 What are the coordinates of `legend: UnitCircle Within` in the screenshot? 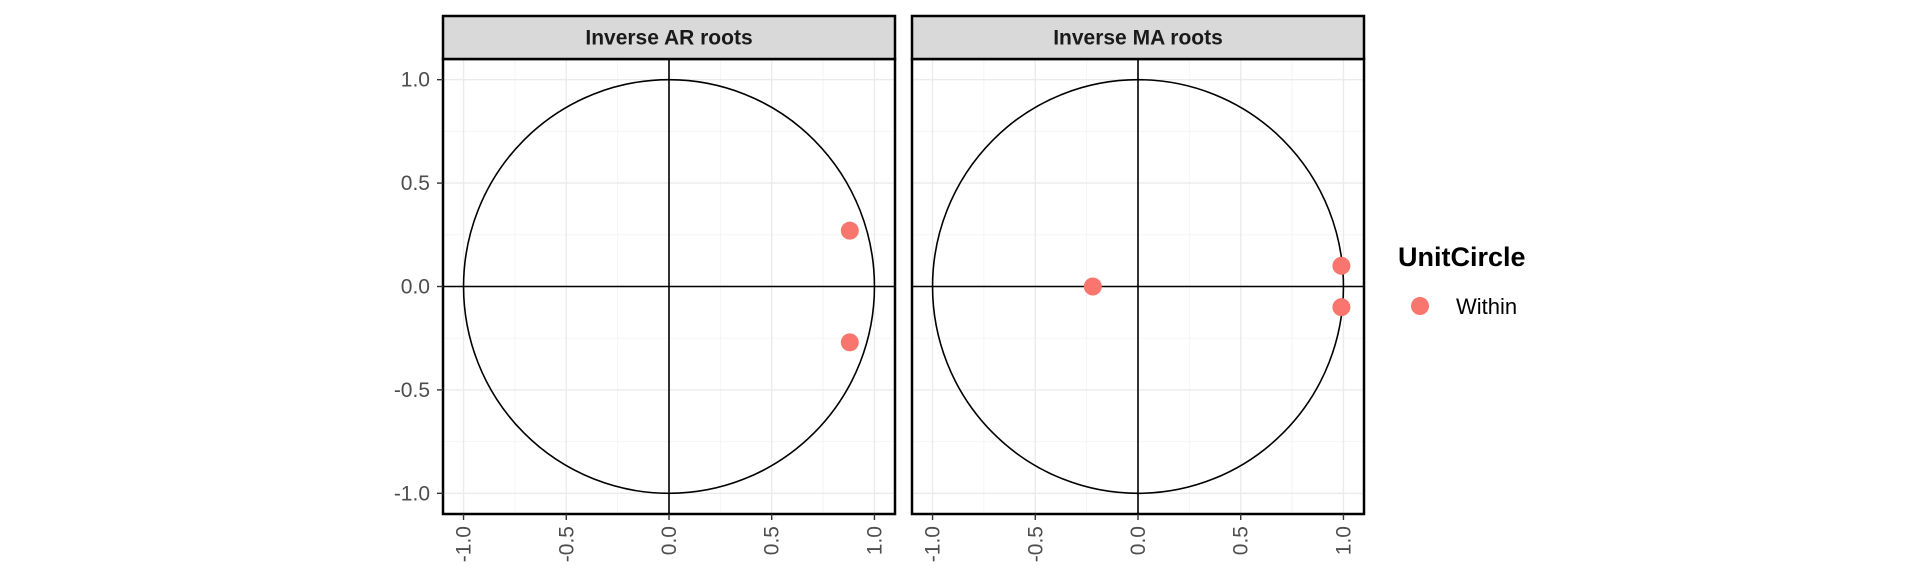 It's located at (1462, 280).